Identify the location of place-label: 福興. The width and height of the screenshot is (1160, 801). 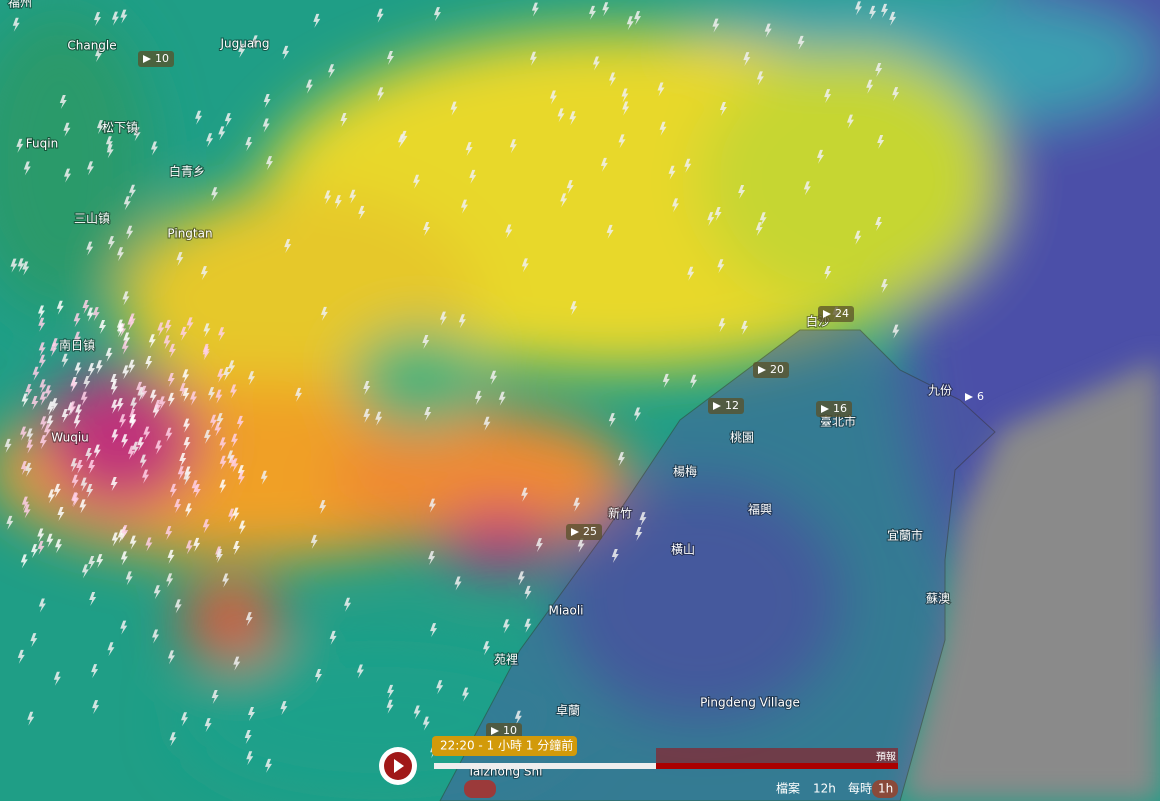
(760, 509).